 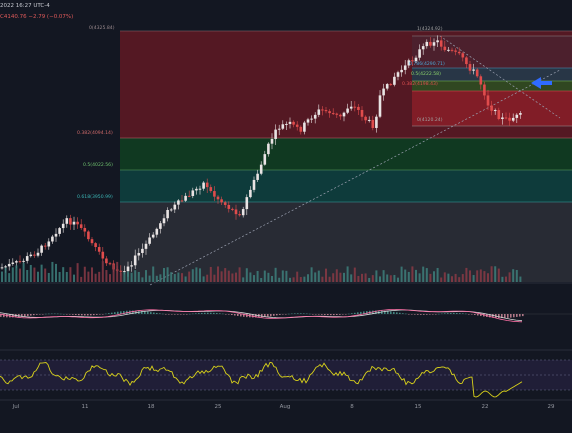 What do you see at coordinates (95, 197) in the screenshot?
I see `fib-label-0618: 0.618(3950.99)` at bounding box center [95, 197].